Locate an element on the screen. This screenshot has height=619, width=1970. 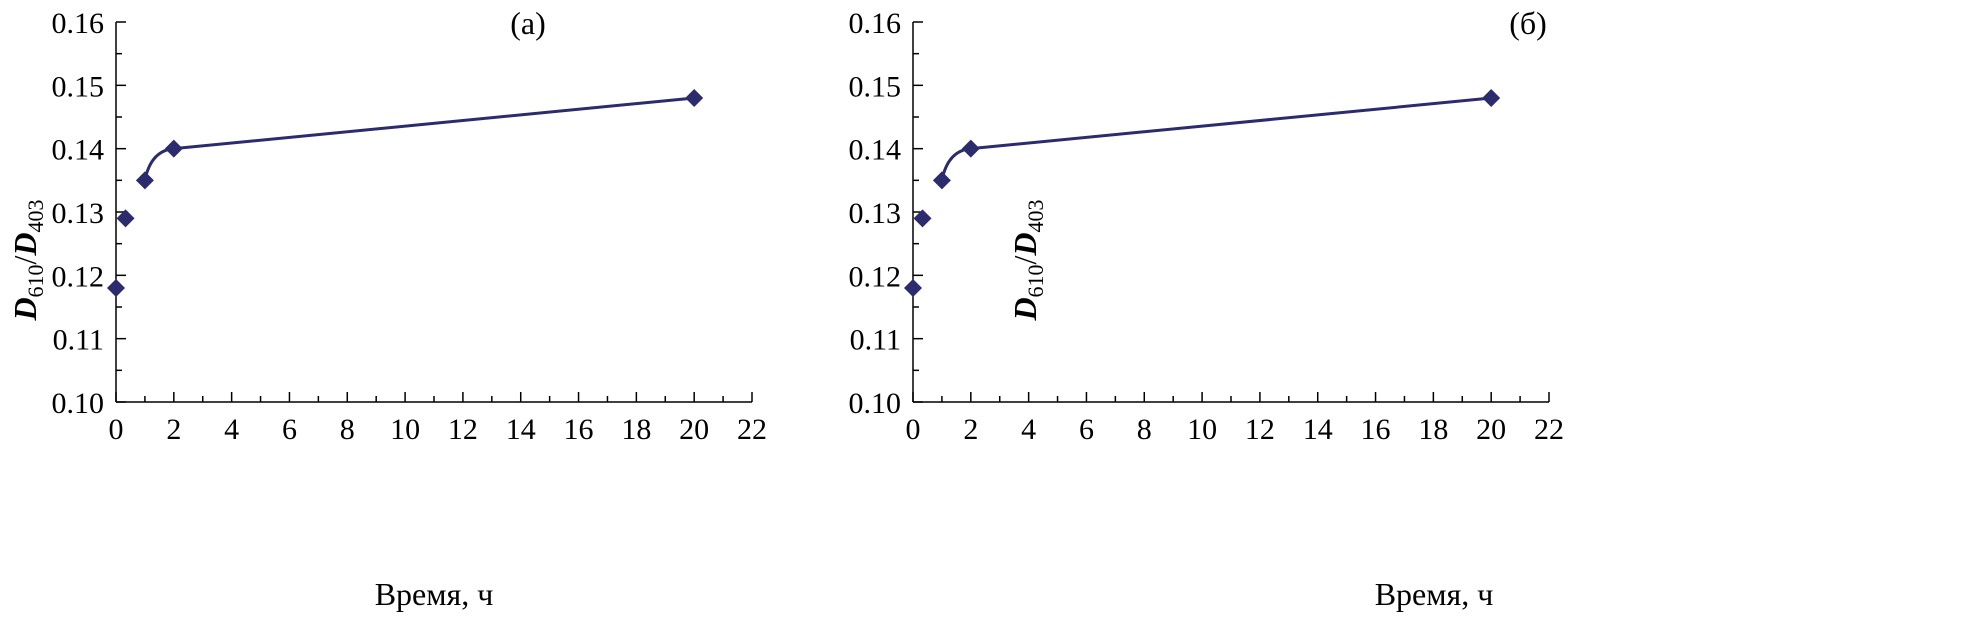
chart-title: (б) is located at coordinates (1528, 23).